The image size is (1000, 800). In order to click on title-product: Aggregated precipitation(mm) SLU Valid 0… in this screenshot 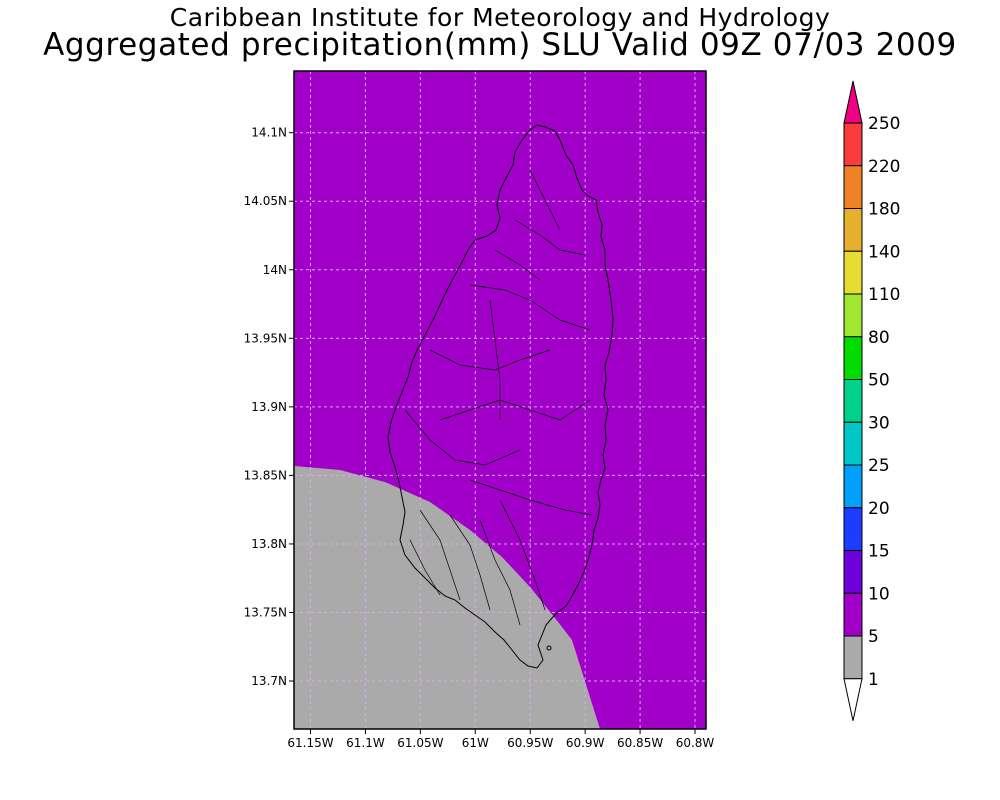, I will do `click(500, 45)`.